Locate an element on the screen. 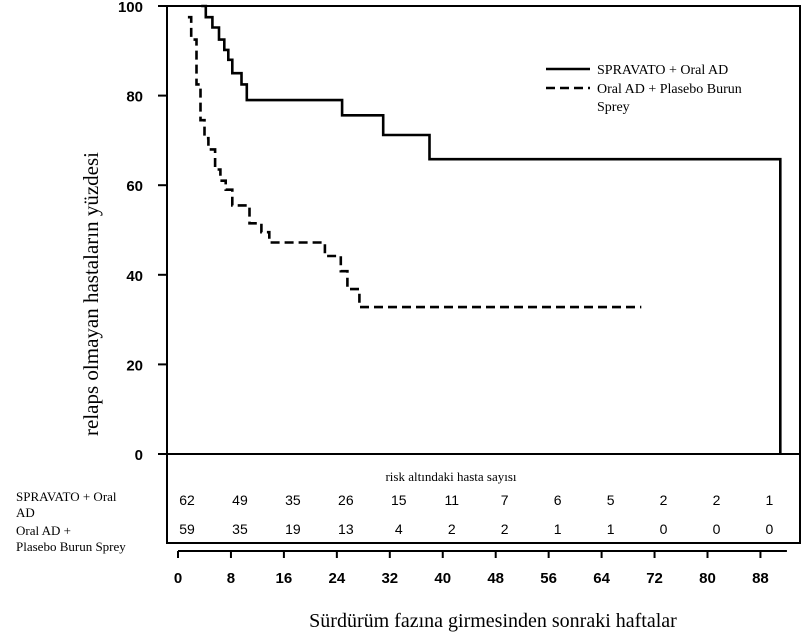  x-tick-label: 56 is located at coordinates (548, 578).